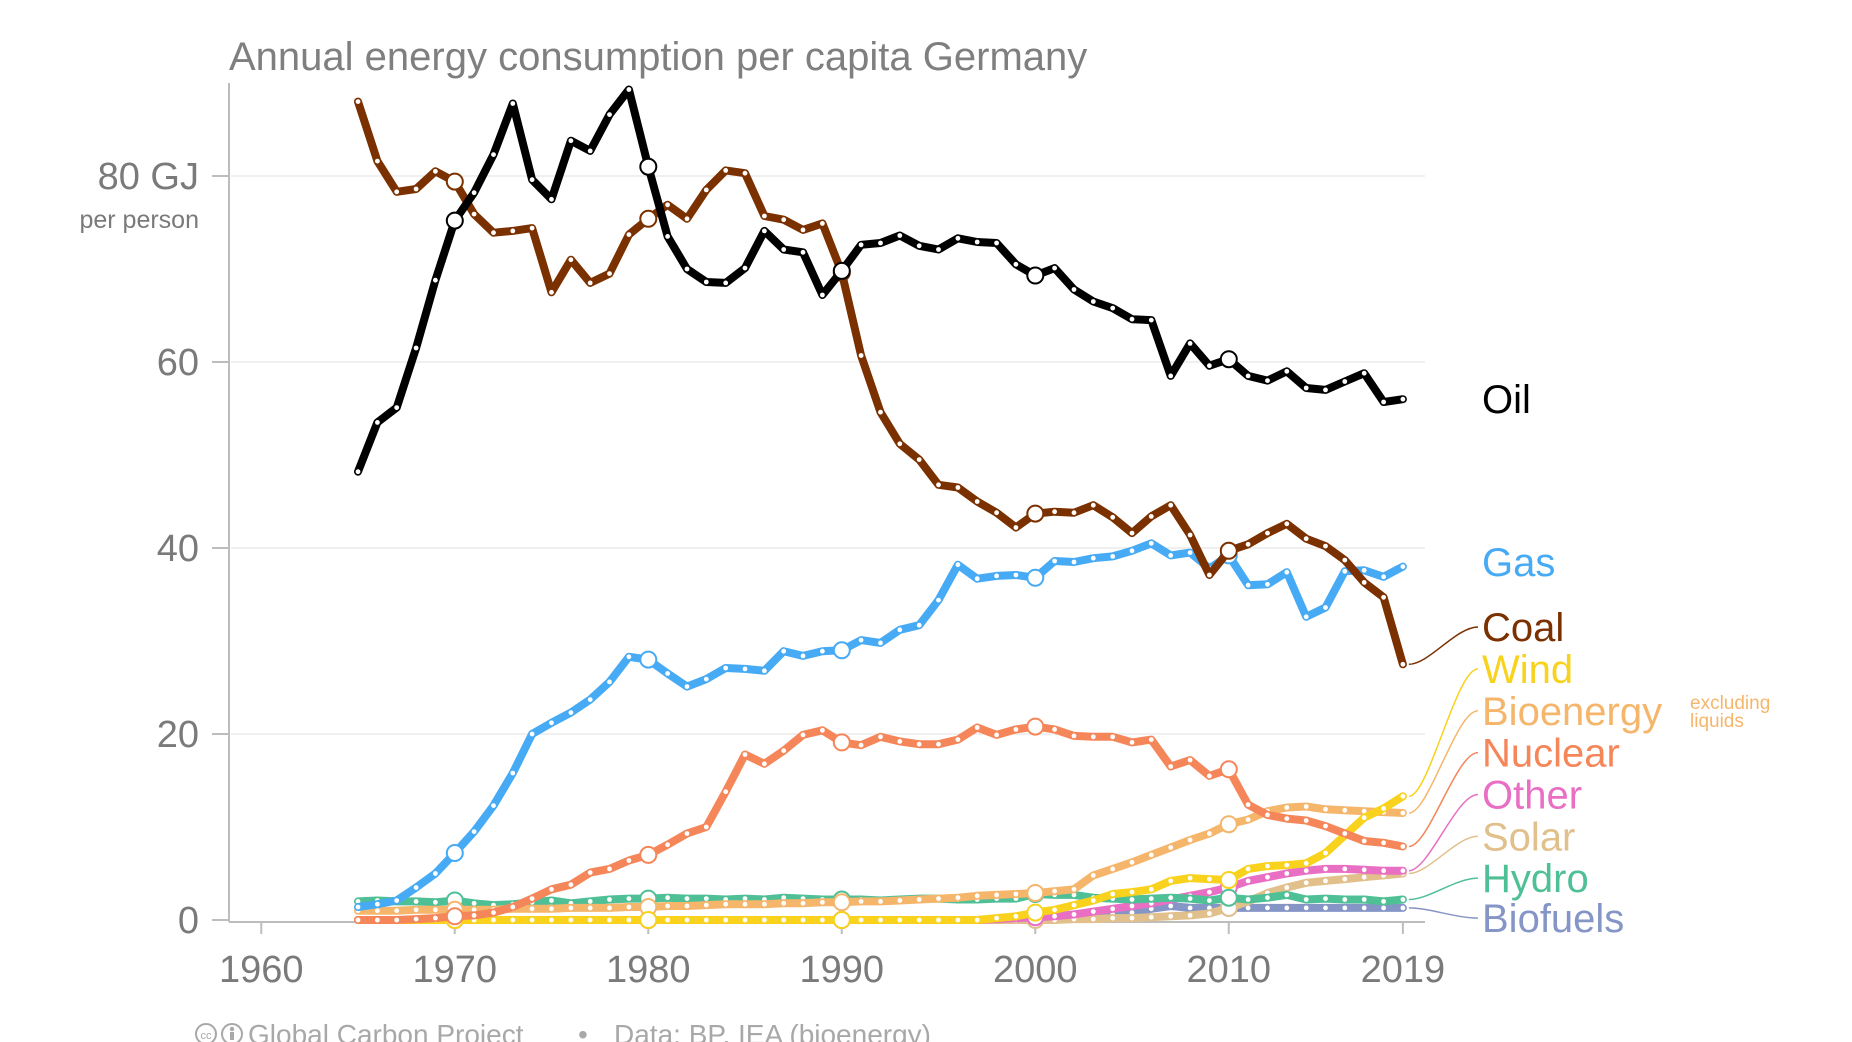 The width and height of the screenshot is (1852, 1042). Describe the element at coordinates (178, 549) in the screenshot. I see `y-tick-label: 40` at that location.